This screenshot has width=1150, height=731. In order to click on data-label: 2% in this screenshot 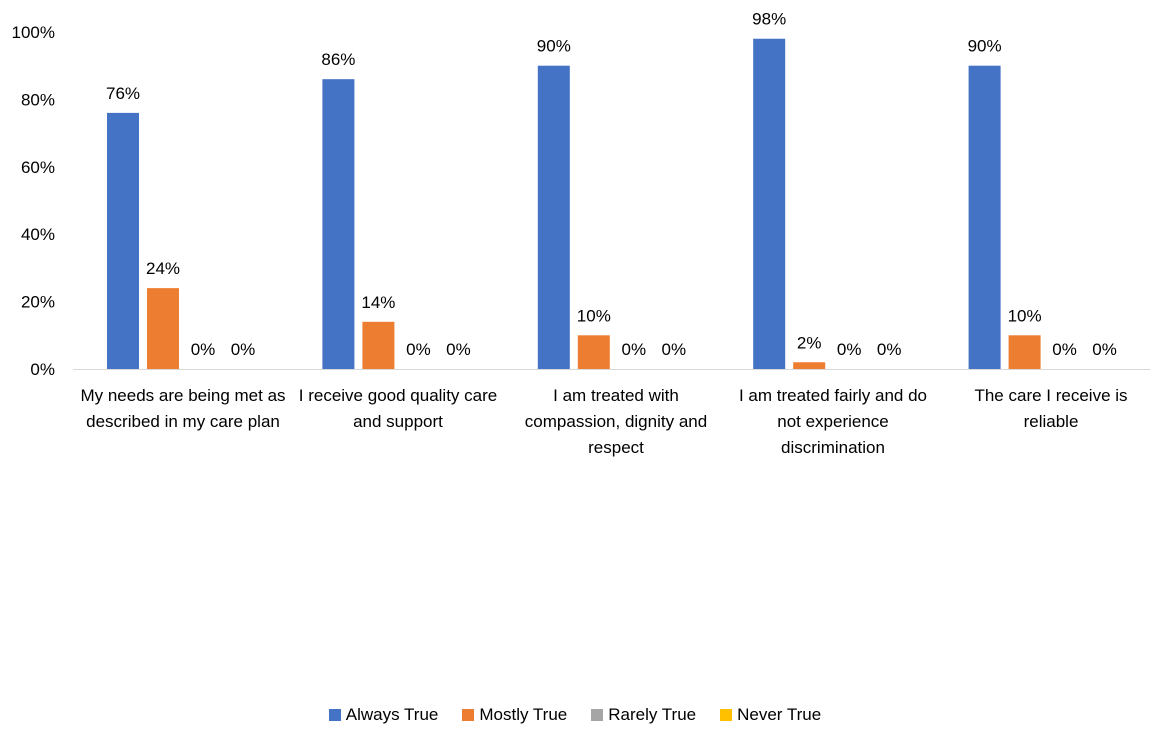, I will do `click(809, 342)`.